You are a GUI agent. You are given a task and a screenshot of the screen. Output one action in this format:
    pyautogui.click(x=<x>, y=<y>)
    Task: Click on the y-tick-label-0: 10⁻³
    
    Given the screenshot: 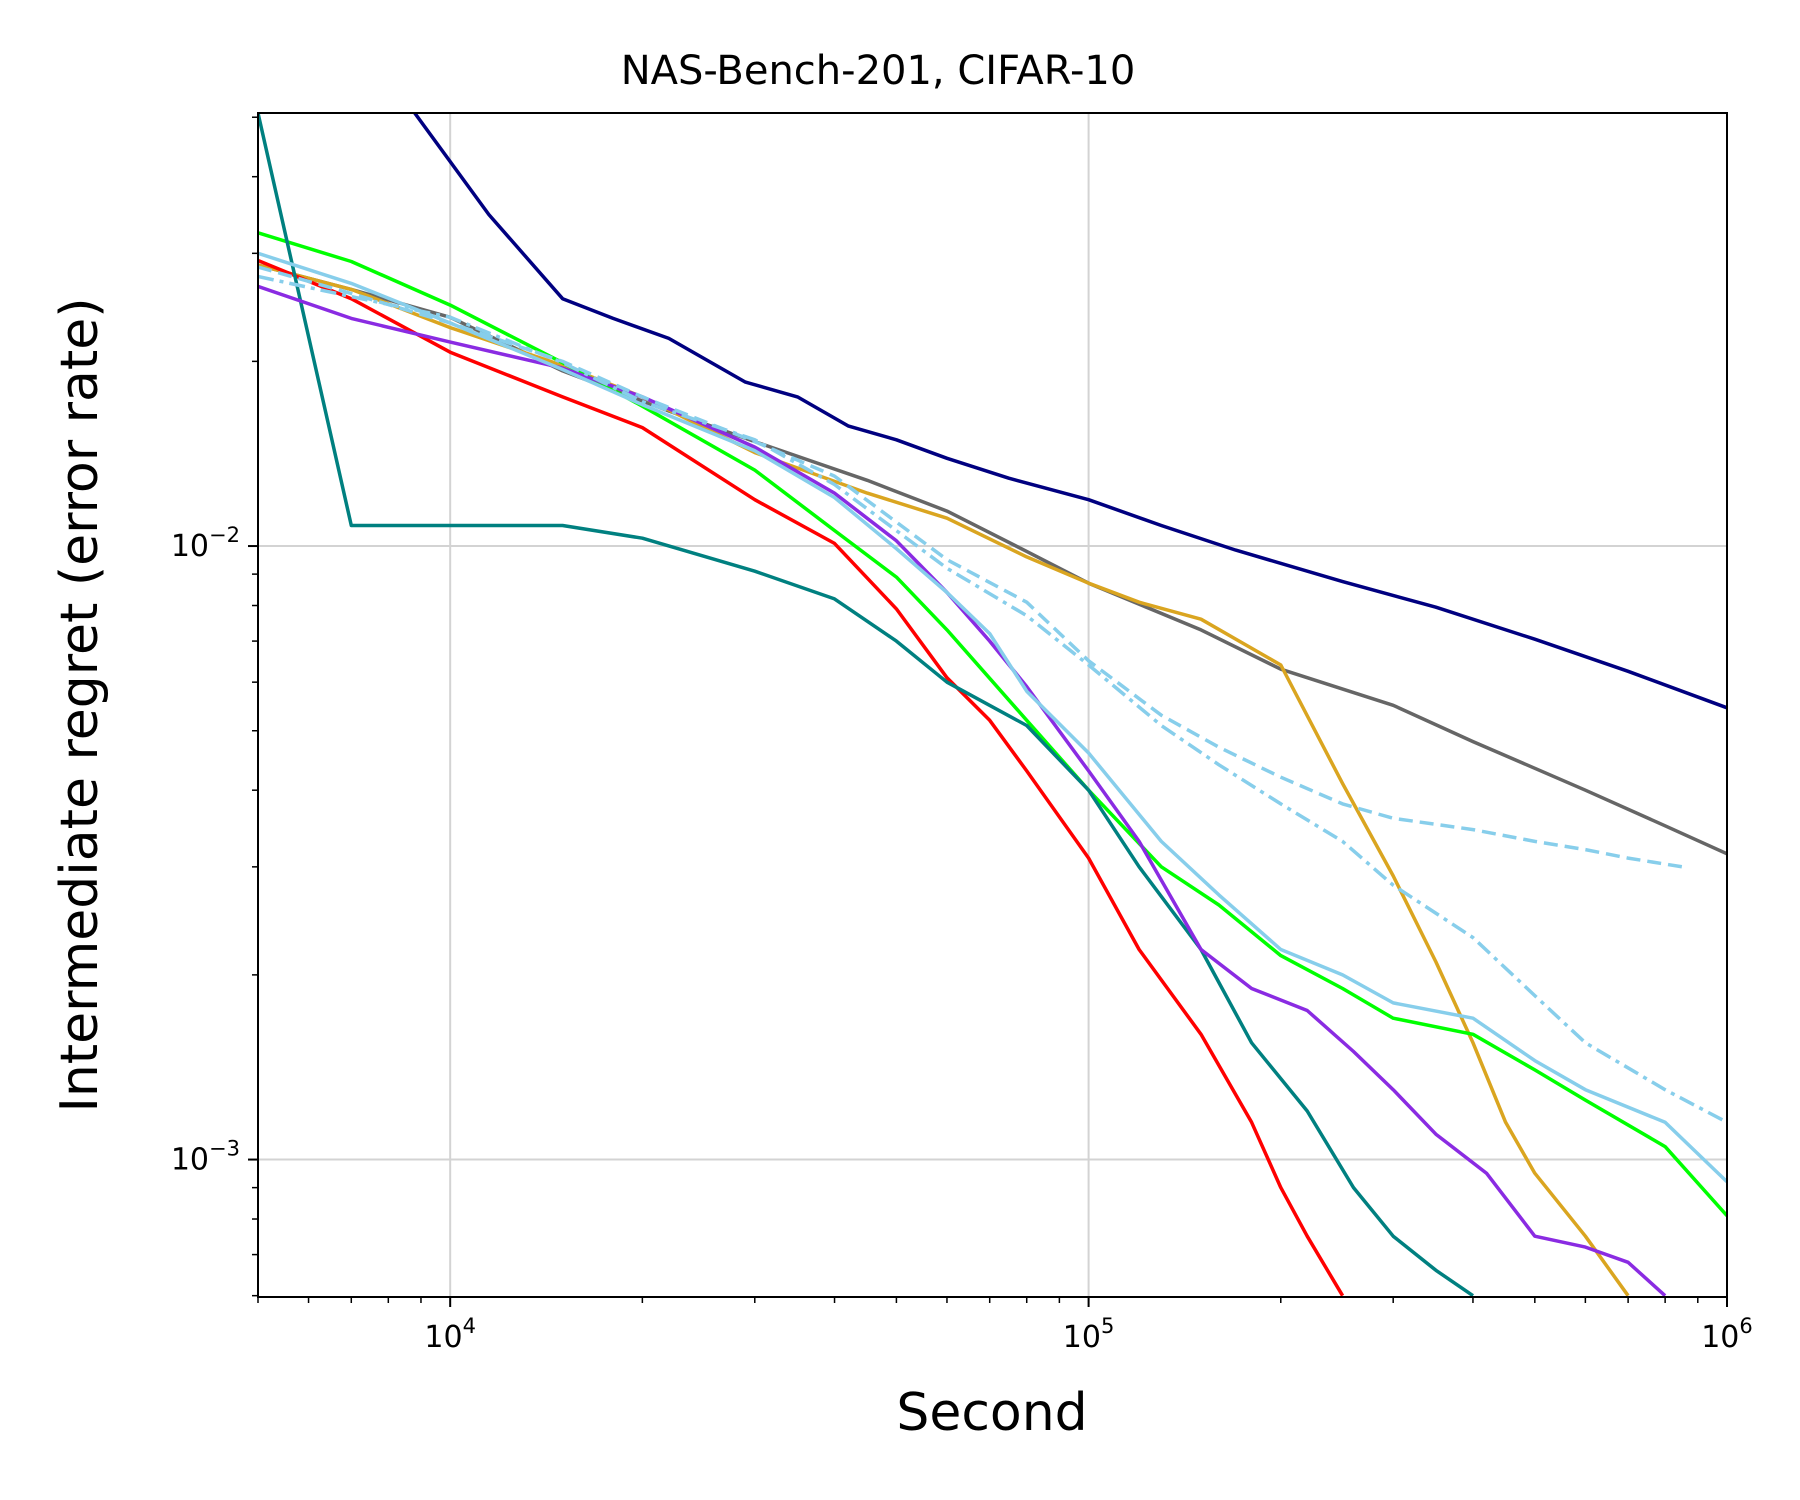 What is the action you would take?
    pyautogui.click(x=205, y=1157)
    